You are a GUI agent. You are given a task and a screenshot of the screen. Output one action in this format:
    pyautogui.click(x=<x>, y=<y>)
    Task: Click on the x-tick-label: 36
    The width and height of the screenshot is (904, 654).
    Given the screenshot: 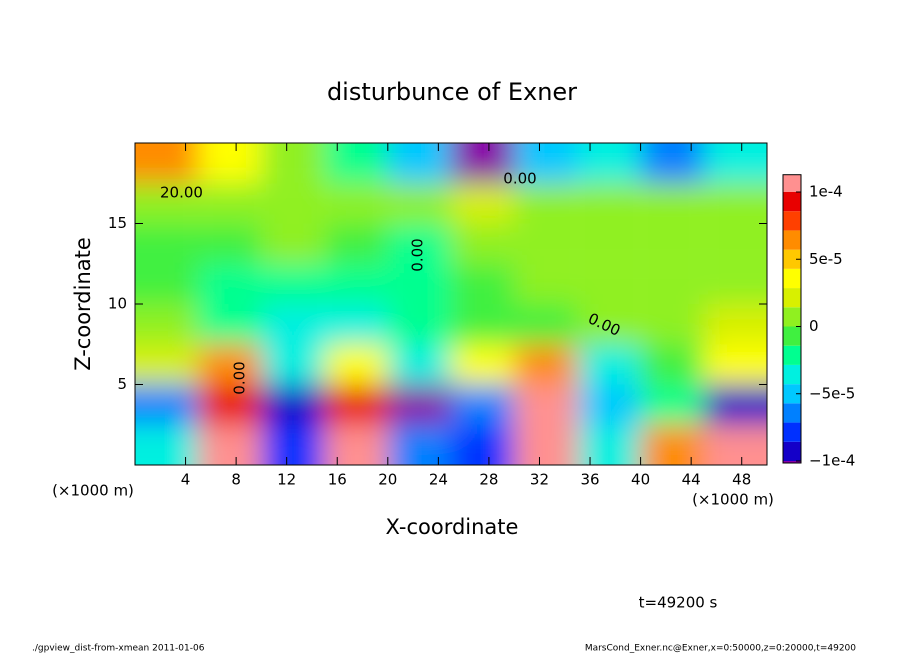 What is the action you would take?
    pyautogui.click(x=589, y=480)
    